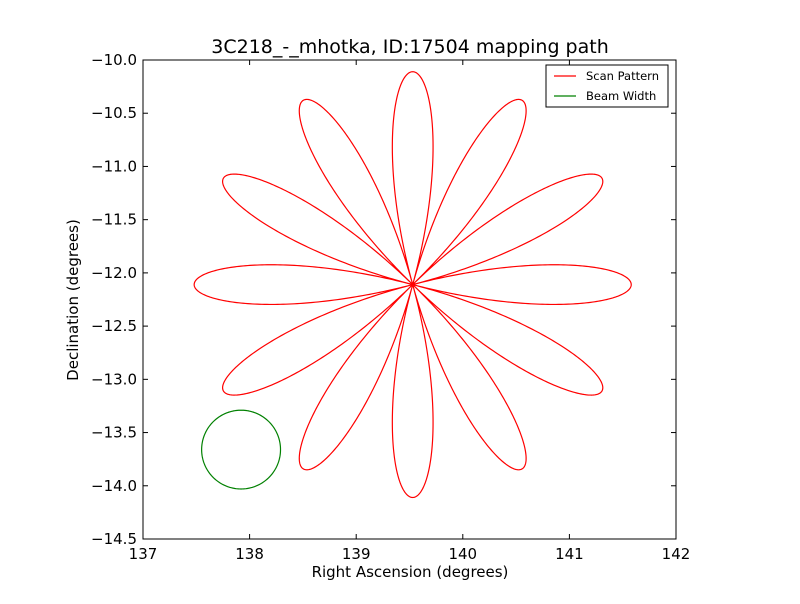 Image resolution: width=800 pixels, height=604 pixels. I want to click on legend: Scan Pattern Beam Width, so click(607, 86).